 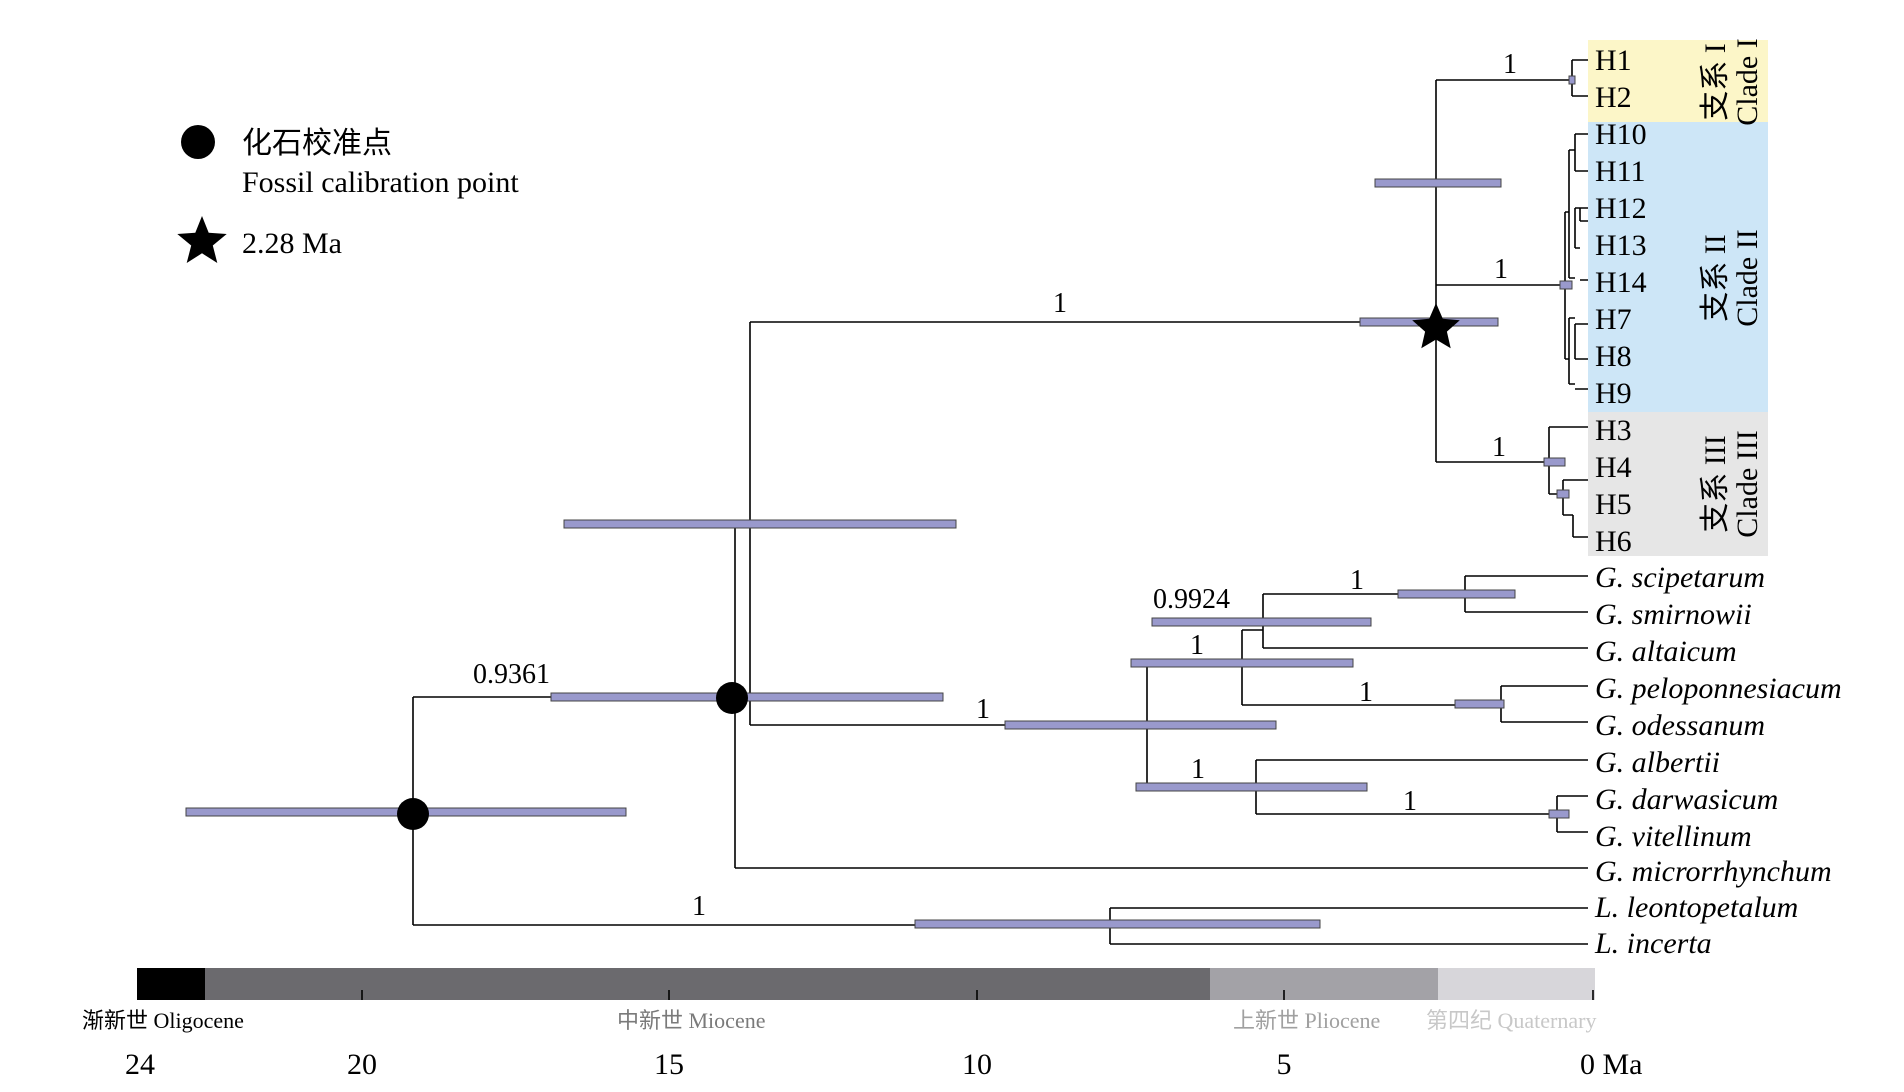 What do you see at coordinates (511, 674) in the screenshot?
I see `support-root: 0.9361` at bounding box center [511, 674].